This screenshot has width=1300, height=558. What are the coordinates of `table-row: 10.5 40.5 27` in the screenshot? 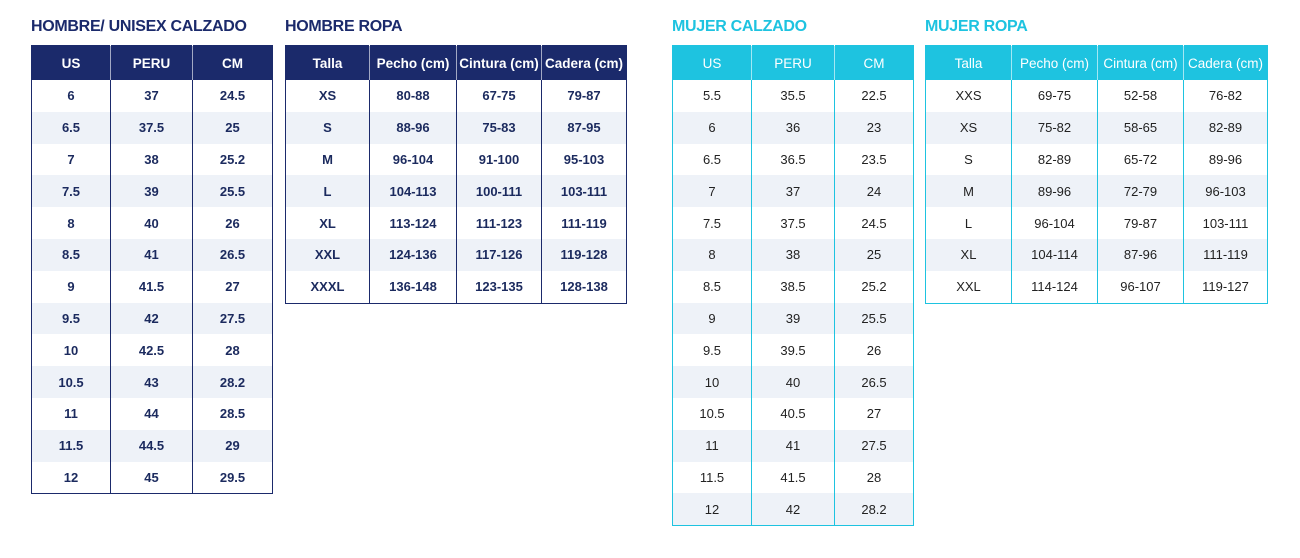 It's located at (793, 413).